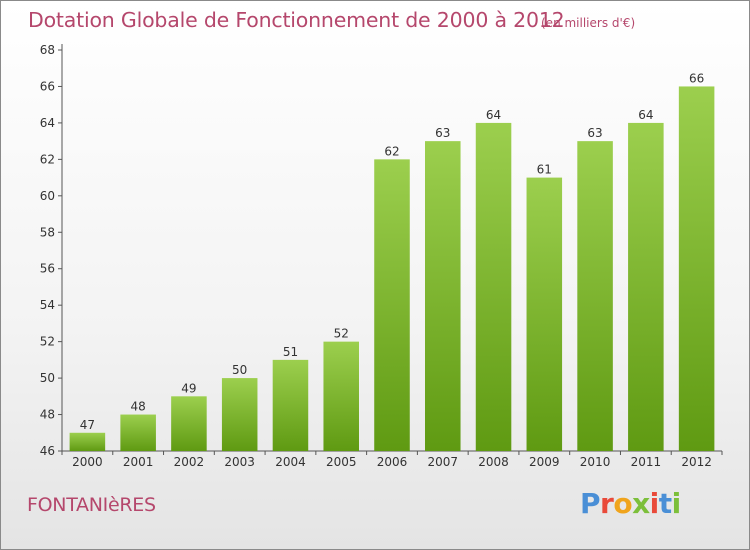 The image size is (750, 550). Describe the element at coordinates (544, 170) in the screenshot. I see `data-label: 61` at that location.